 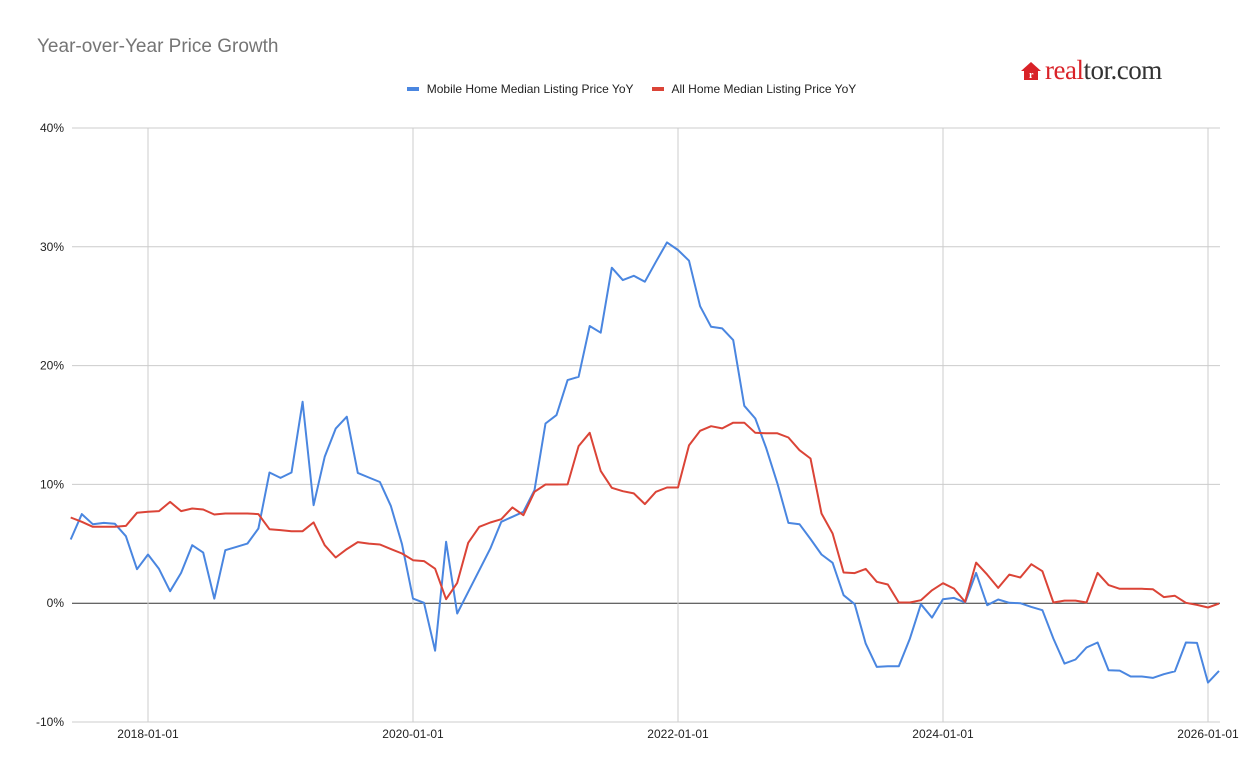 I want to click on y-tick-label: 0%, so click(x=56, y=603).